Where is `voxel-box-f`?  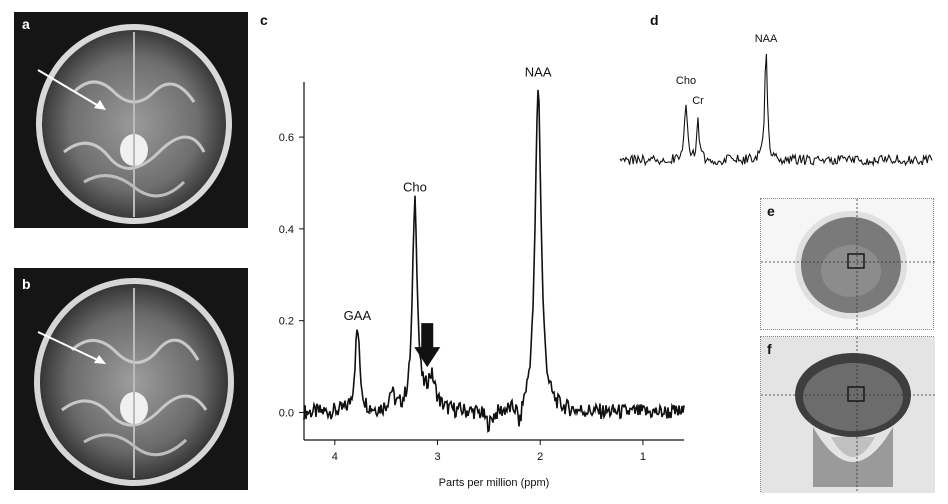
voxel-box-f is located at coordinates (856, 394).